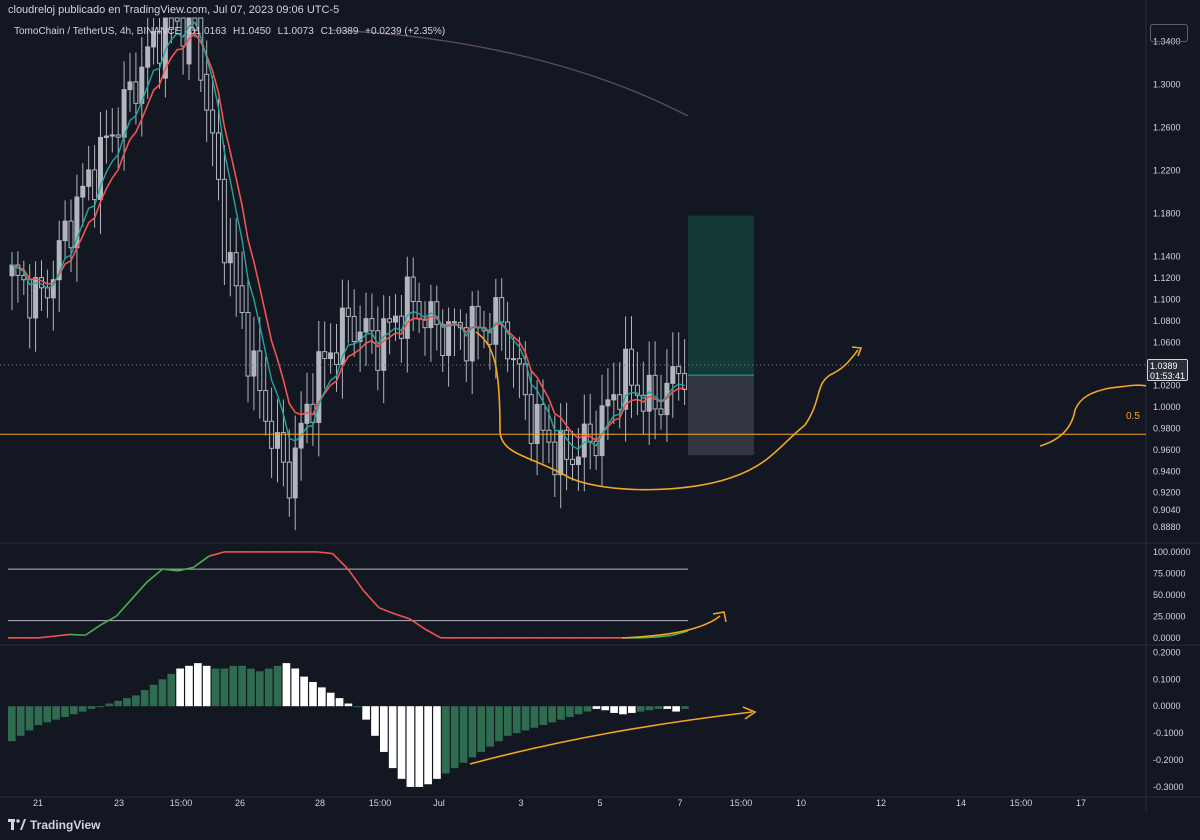 This screenshot has height=840, width=1200. What do you see at coordinates (1093, 415) in the screenshot?
I see `annotation-future-curve` at bounding box center [1093, 415].